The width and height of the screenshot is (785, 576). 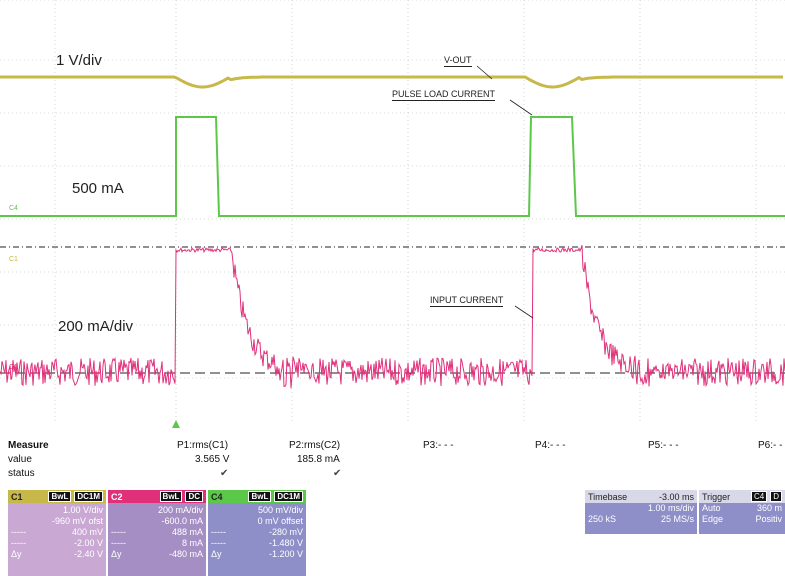 What do you see at coordinates (391, 82) in the screenshot?
I see `vout-trace` at bounding box center [391, 82].